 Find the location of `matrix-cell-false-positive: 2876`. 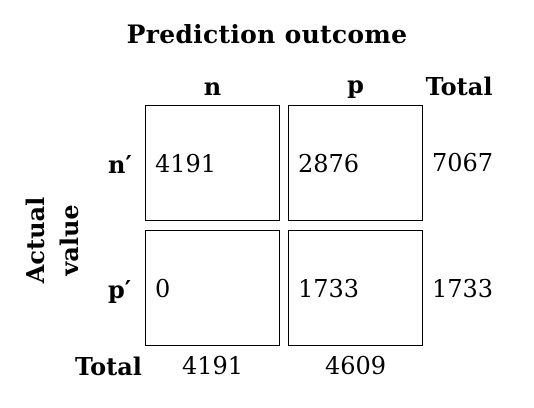

matrix-cell-false-positive: 2876 is located at coordinates (355, 163).